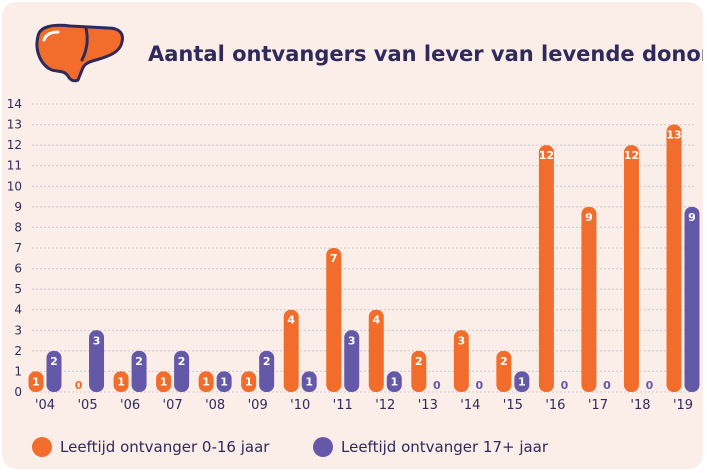 The height and width of the screenshot is (473, 707). Describe the element at coordinates (18, 269) in the screenshot. I see `y-tick-label: 6` at that location.